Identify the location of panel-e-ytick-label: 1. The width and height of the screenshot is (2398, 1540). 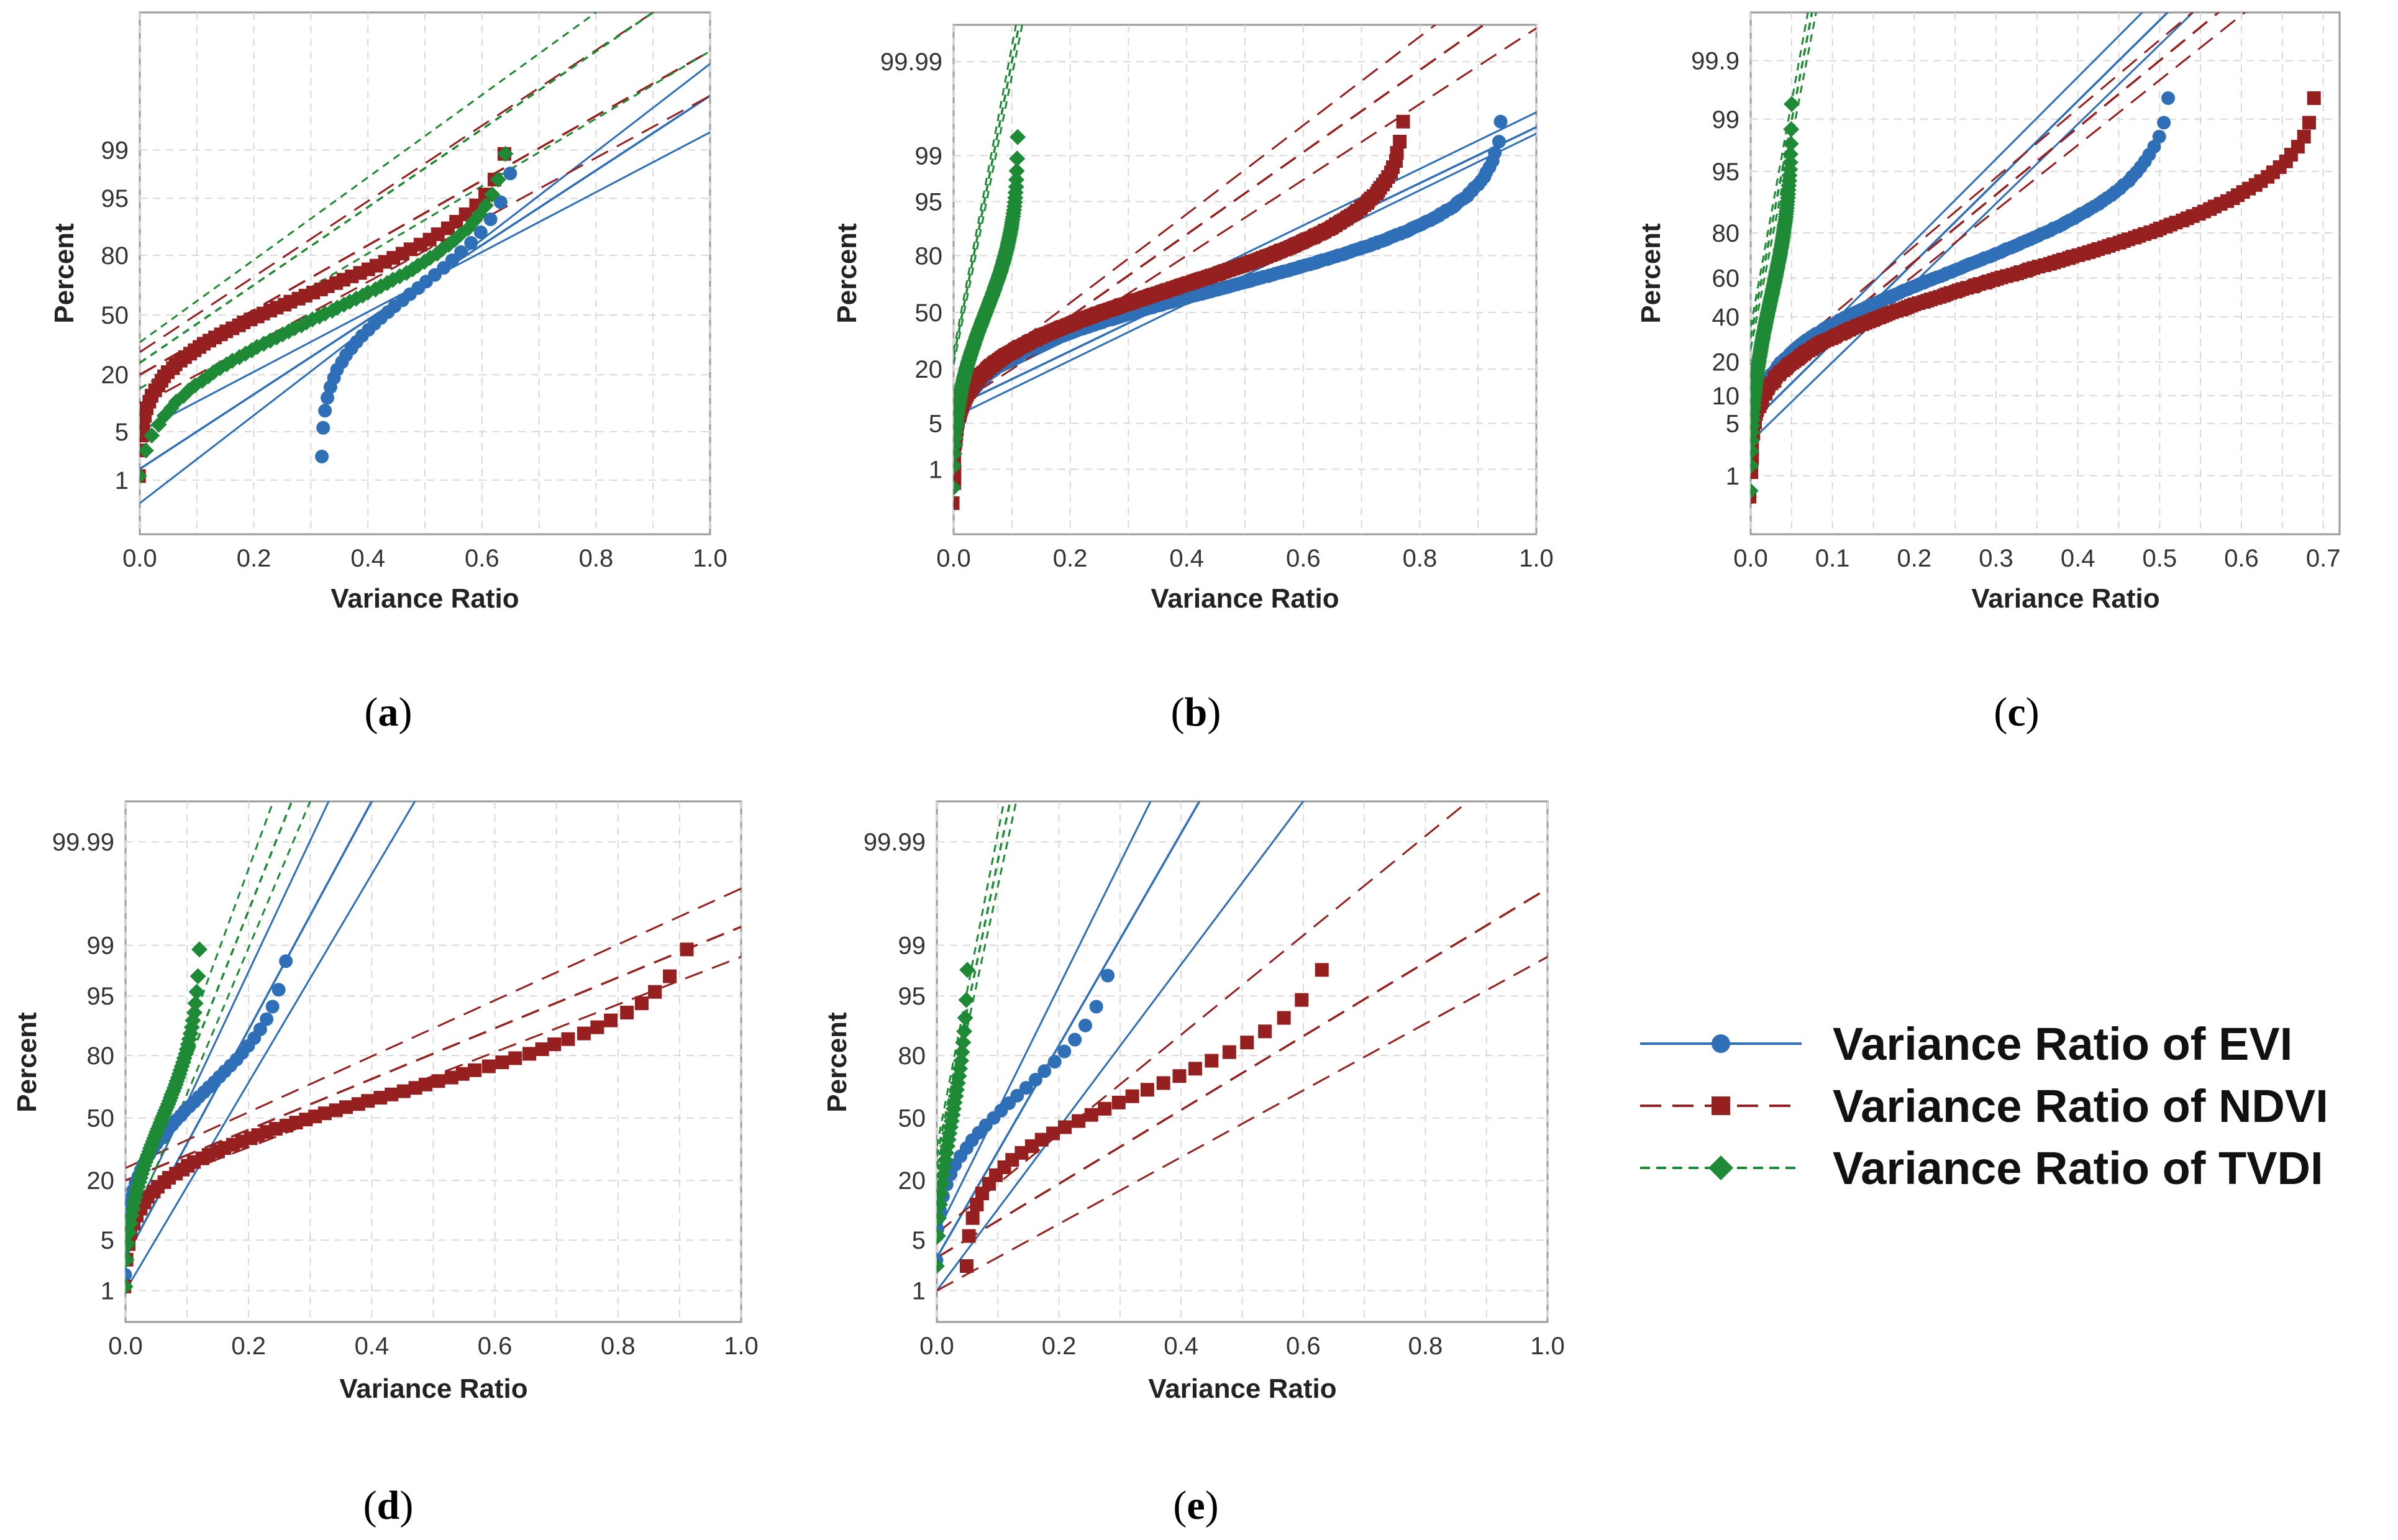
(919, 1291).